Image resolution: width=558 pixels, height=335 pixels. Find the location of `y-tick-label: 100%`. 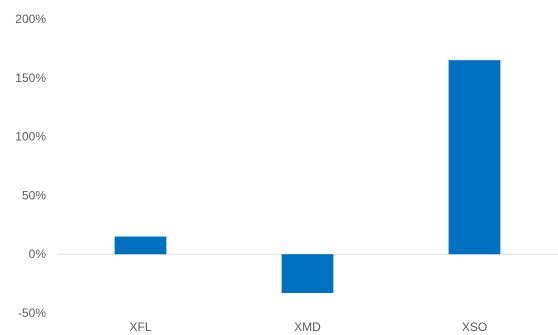

y-tick-label: 100% is located at coordinates (30, 137).